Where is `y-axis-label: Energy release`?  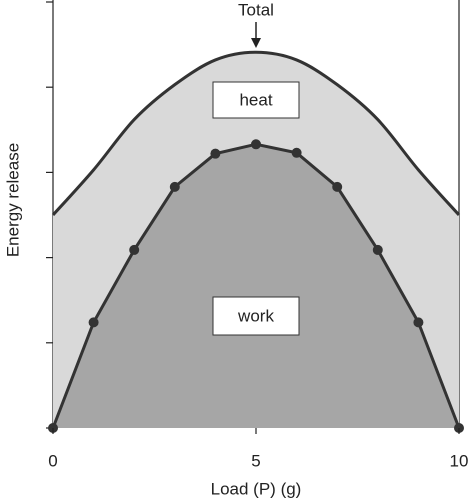 y-axis-label: Energy release is located at coordinates (12, 200).